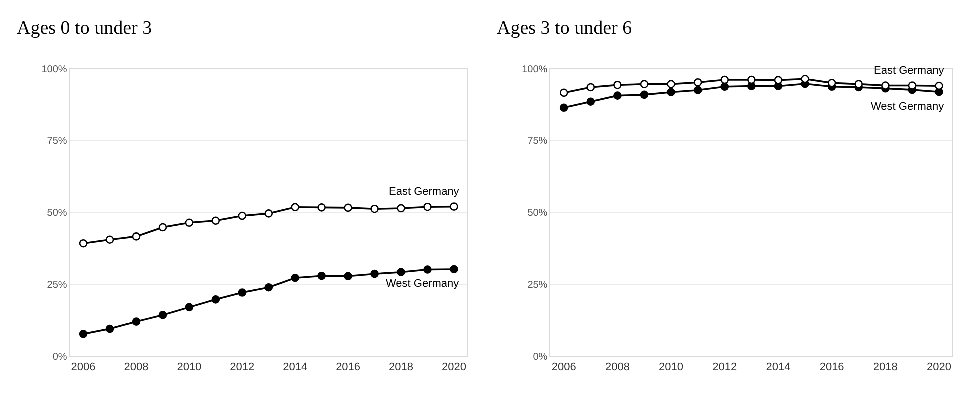  What do you see at coordinates (564, 28) in the screenshot?
I see `chart-title: Ages 3 to under 6` at bounding box center [564, 28].